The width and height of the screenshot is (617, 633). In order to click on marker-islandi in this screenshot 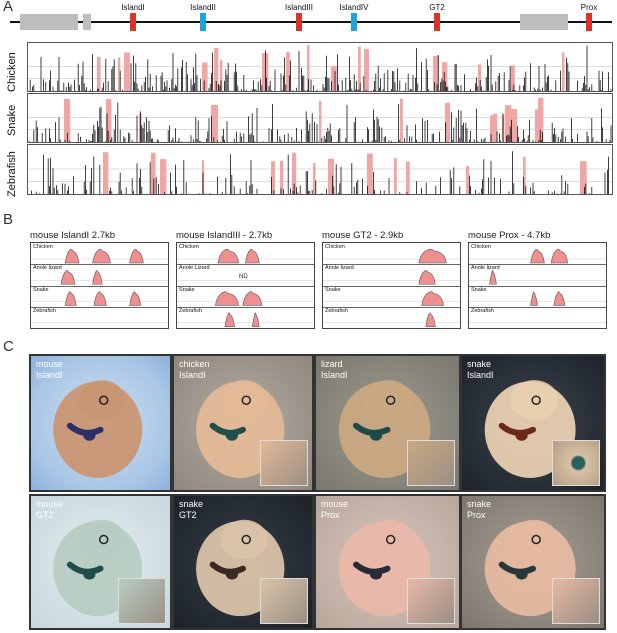, I will do `click(133, 22)`.